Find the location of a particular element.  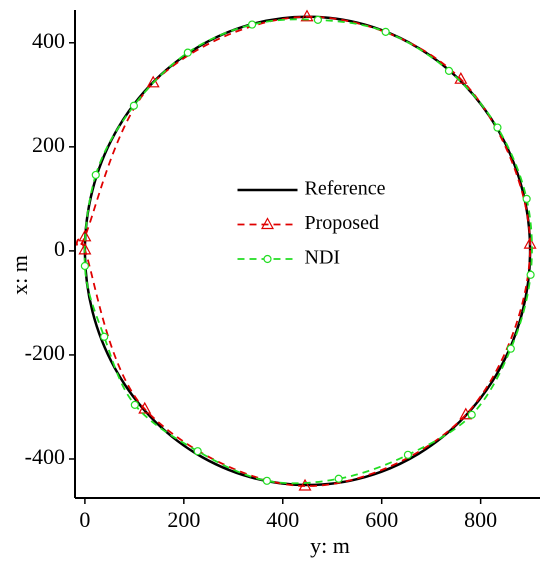

x-tick-label: 600 is located at coordinates (381, 519).